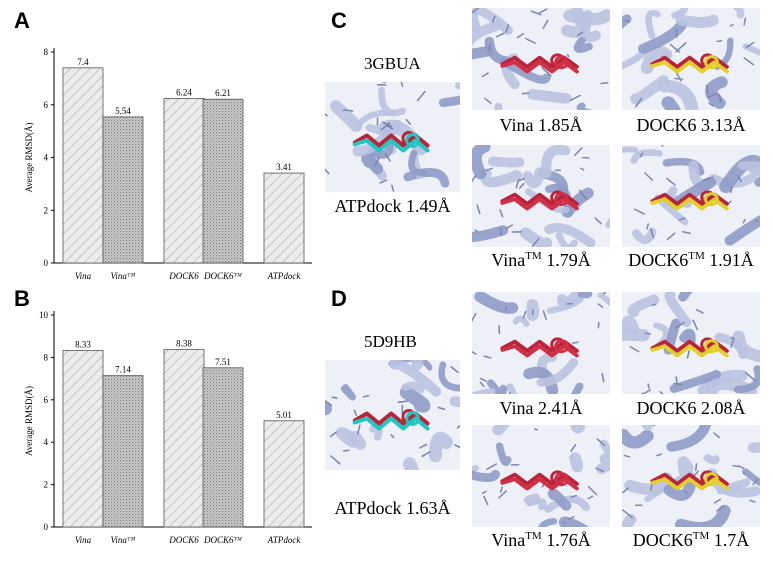 This screenshot has height=561, width=773. Describe the element at coordinates (83, 344) in the screenshot. I see `bar-value-label: 8.33` at that location.